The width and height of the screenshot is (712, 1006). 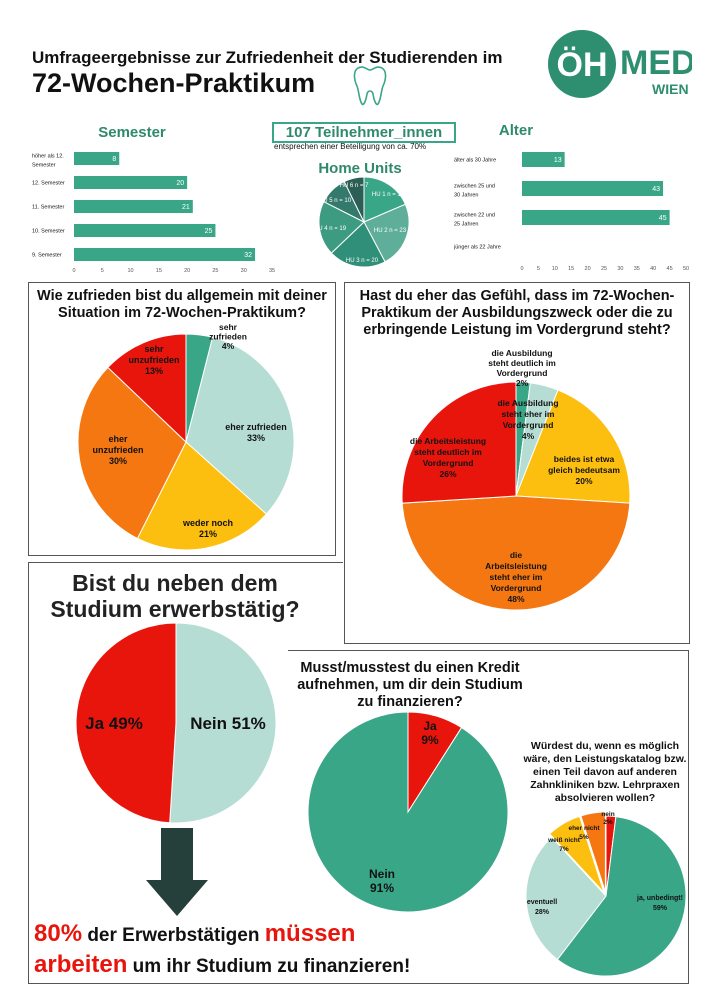 I want to click on slice-label-ja-unbedingt: ja, unbedingt!, so click(x=659, y=898).